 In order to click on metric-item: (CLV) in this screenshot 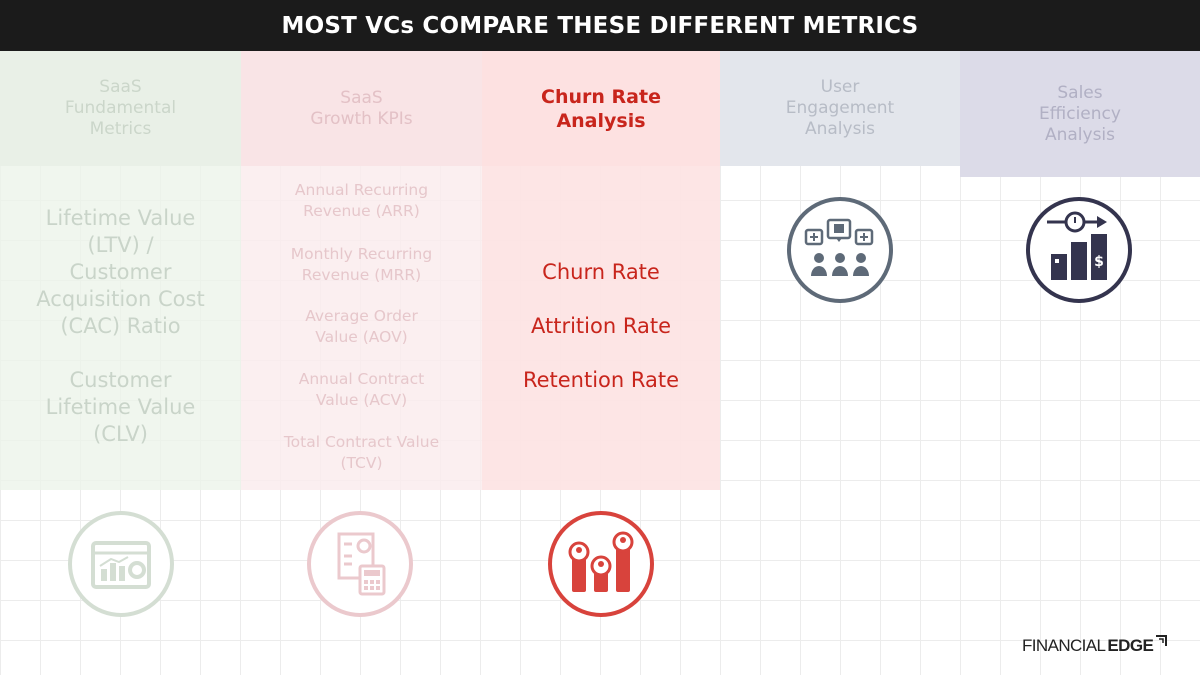, I will do `click(120, 434)`.